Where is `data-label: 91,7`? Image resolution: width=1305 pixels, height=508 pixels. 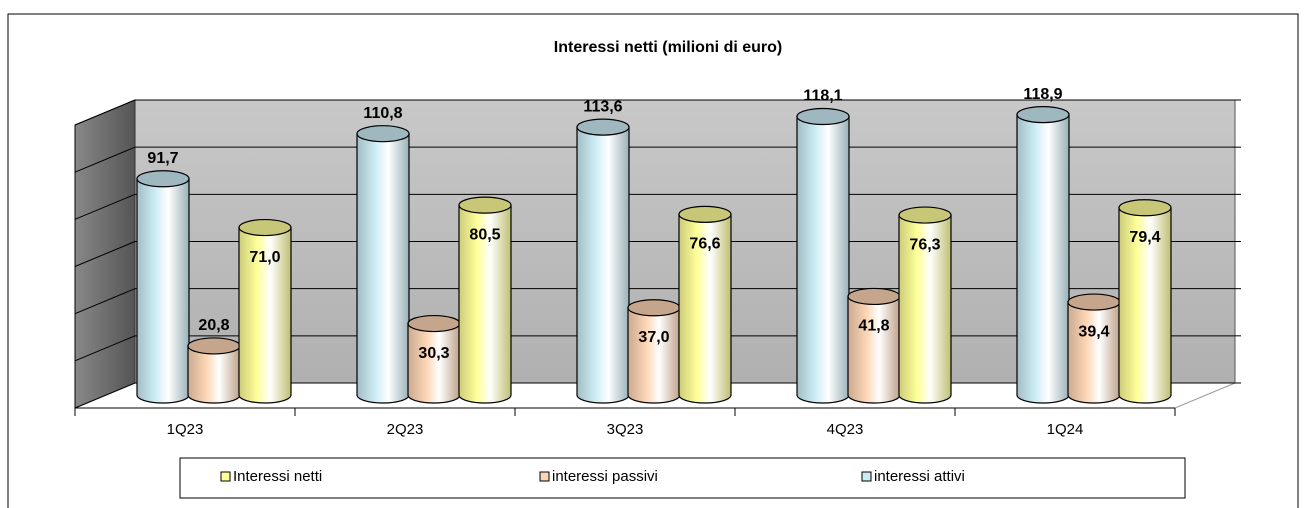
data-label: 91,7 is located at coordinates (162, 158).